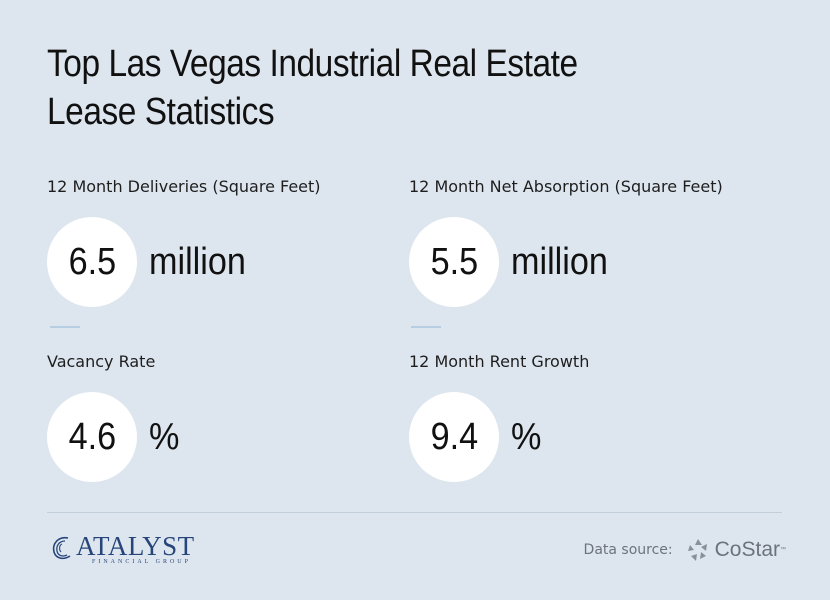  I want to click on stat-value-circle: 5.5, so click(454, 262).